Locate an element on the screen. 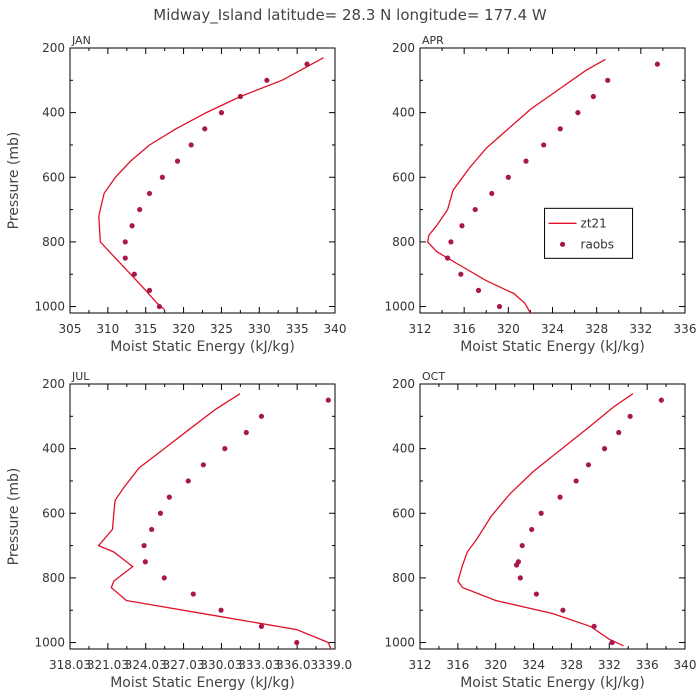  x-tick-label: 321.03 is located at coordinates (108, 665).